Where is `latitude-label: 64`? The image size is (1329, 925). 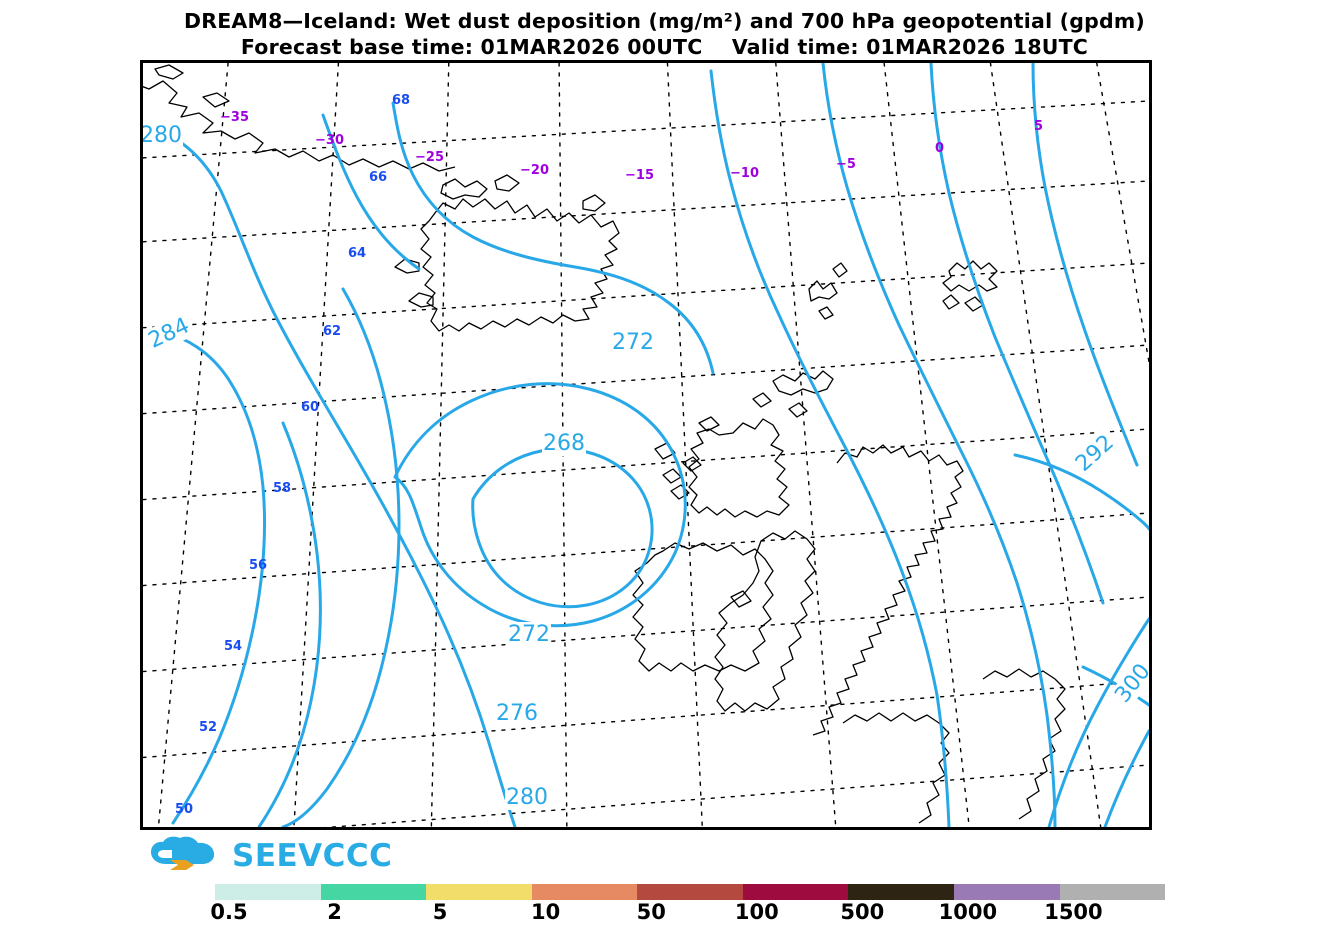
latitude-label: 64 is located at coordinates (357, 253).